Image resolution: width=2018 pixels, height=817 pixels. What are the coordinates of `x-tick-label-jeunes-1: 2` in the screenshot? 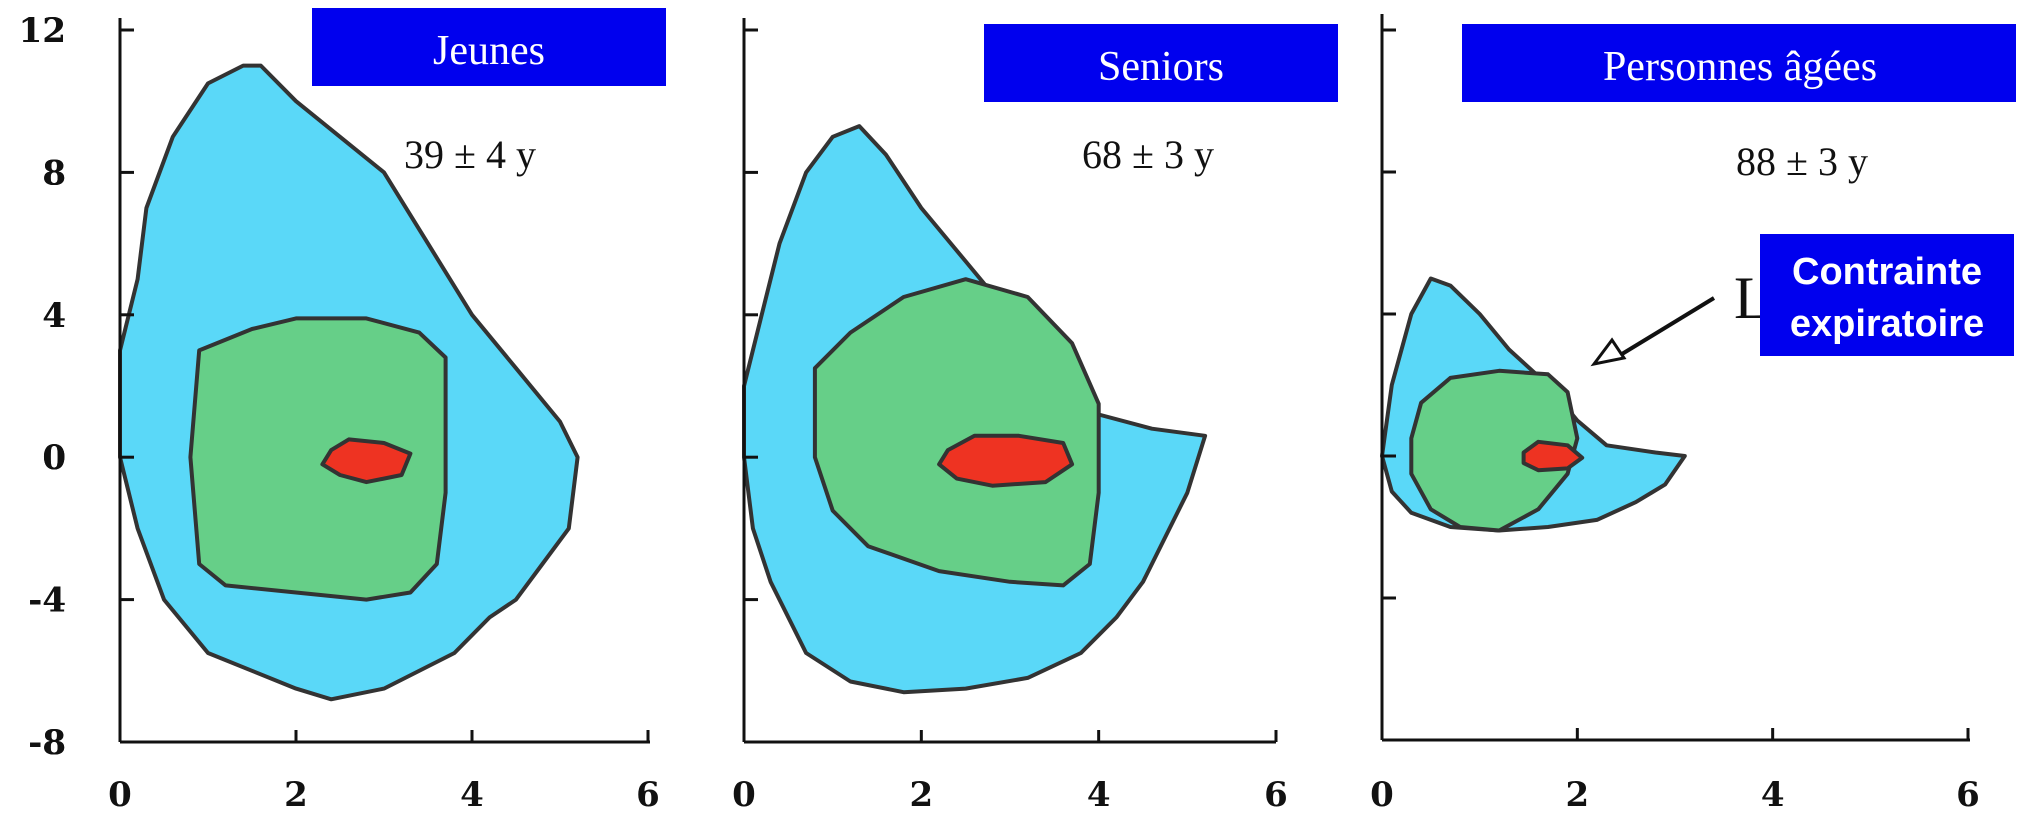 It's located at (296, 795).